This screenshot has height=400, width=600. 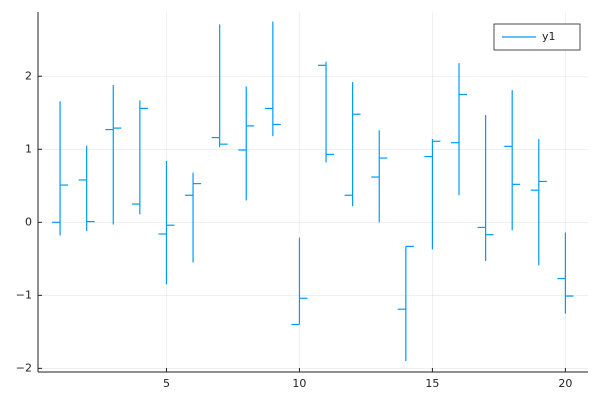 What do you see at coordinates (565, 383) in the screenshot?
I see `x-tick-label: 20` at bounding box center [565, 383].